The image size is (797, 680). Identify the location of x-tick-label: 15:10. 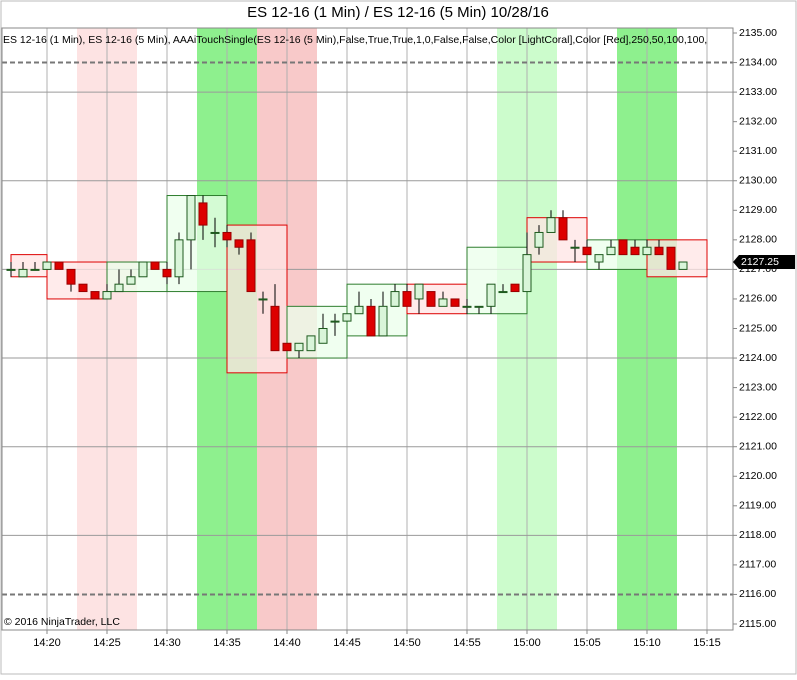
(647, 643).